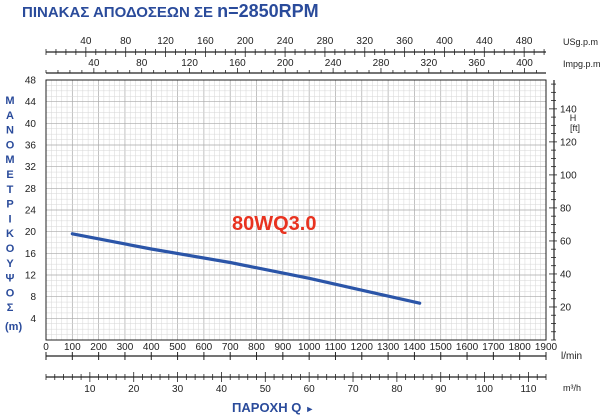 The image size is (610, 416). What do you see at coordinates (566, 208) in the screenshot?
I see `axis-ft-tick-label: 80` at bounding box center [566, 208].